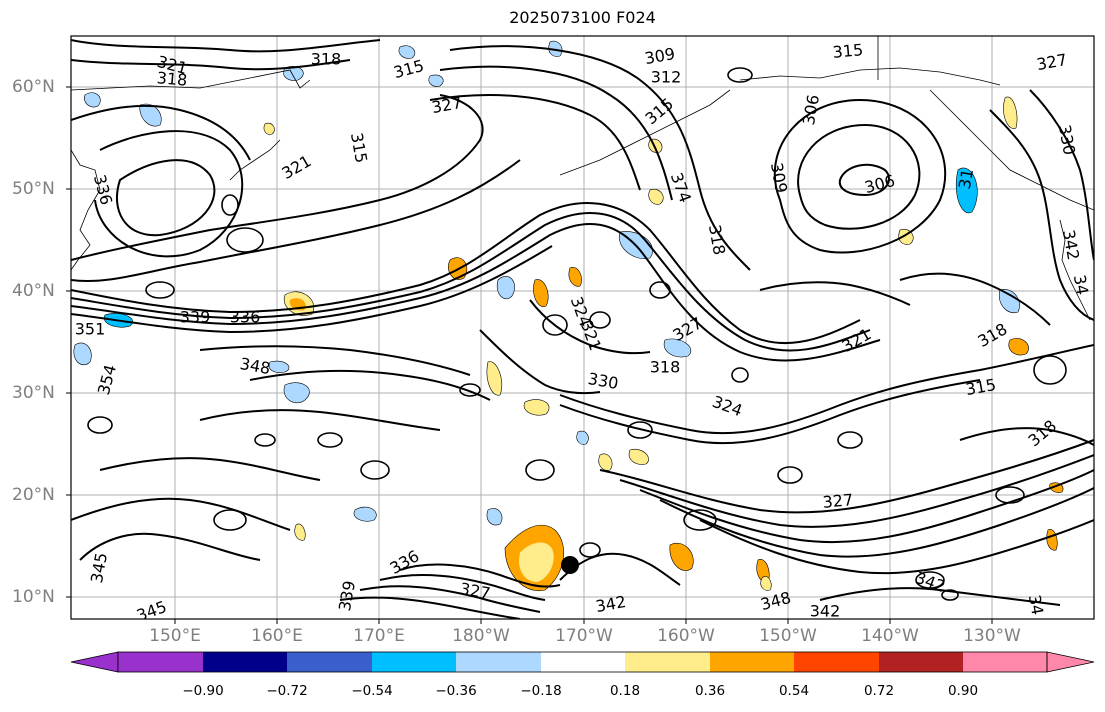 This screenshot has height=712, width=1105. What do you see at coordinates (788, 636) in the screenshot?
I see `lon-label-150w: 150°W` at bounding box center [788, 636].